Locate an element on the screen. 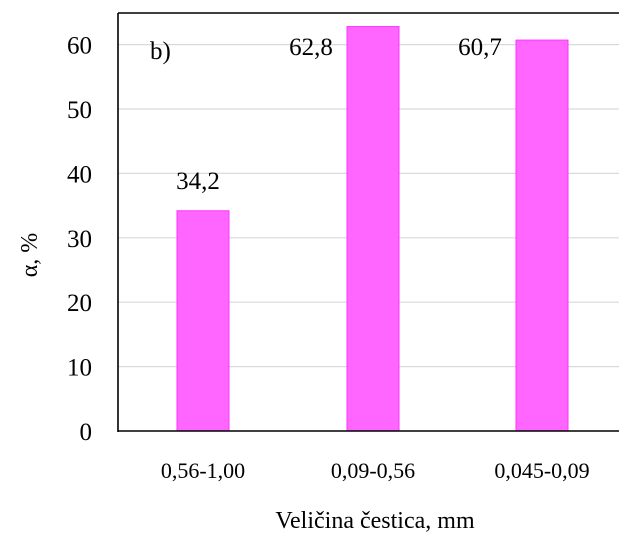 The image size is (619, 537). y-tick-label: 20 is located at coordinates (79, 303).